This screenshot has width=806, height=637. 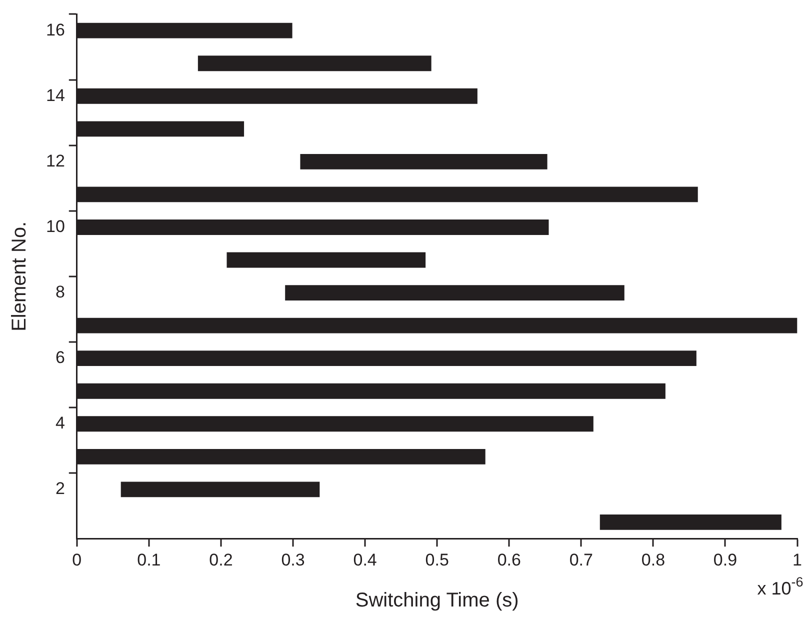 I want to click on x-tick-label: 0.6, so click(x=509, y=560).